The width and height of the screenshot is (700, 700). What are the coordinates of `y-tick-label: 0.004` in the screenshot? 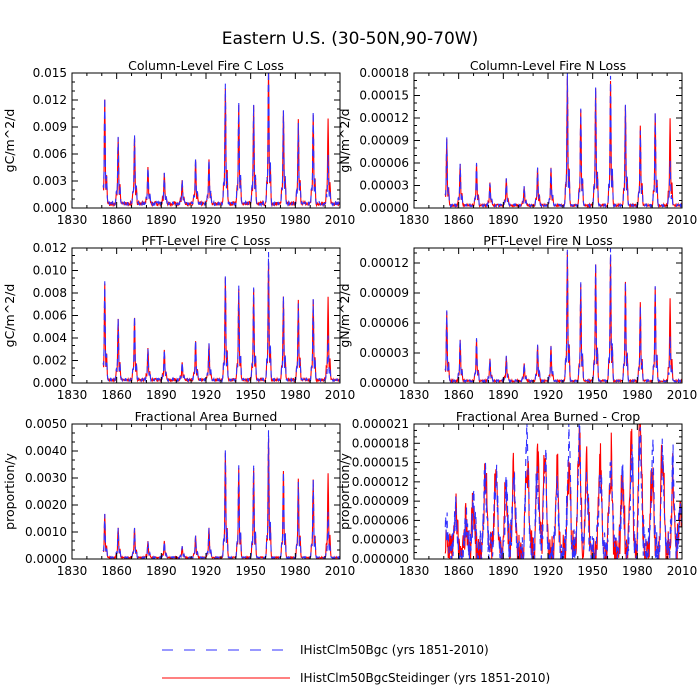 It's located at (50, 338).